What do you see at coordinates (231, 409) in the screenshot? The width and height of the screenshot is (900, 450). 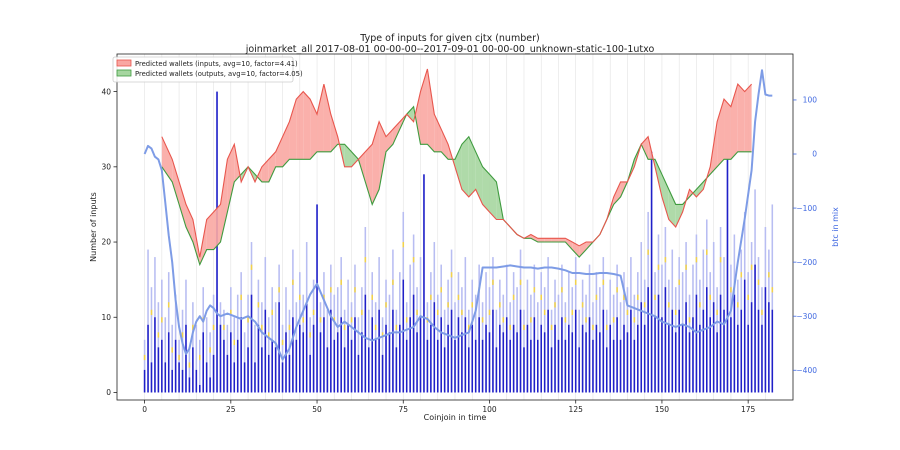 I see `x-tick-label: 25` at bounding box center [231, 409].